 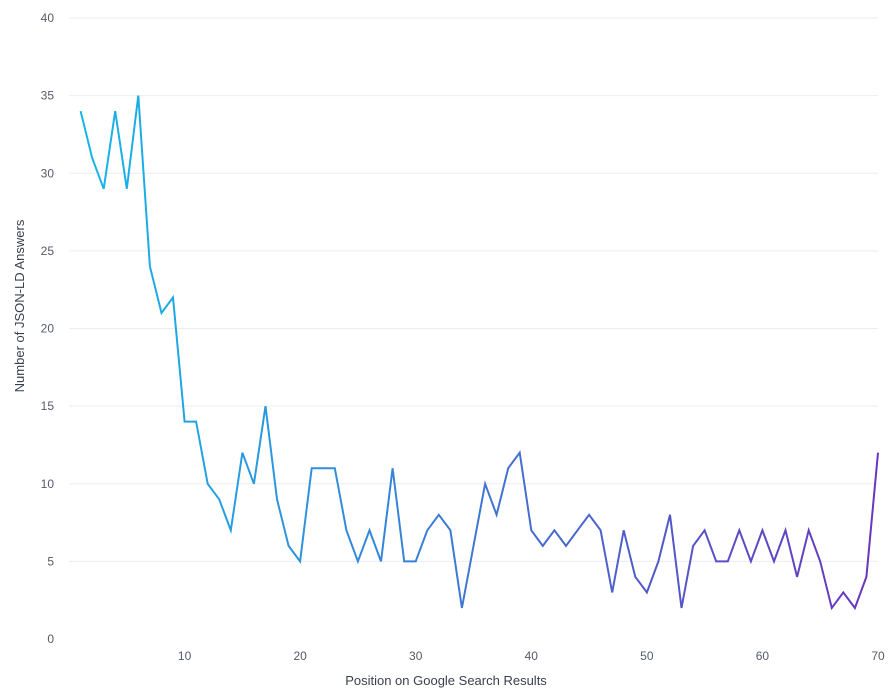 I want to click on y-tick-label: 5, so click(x=50, y=561).